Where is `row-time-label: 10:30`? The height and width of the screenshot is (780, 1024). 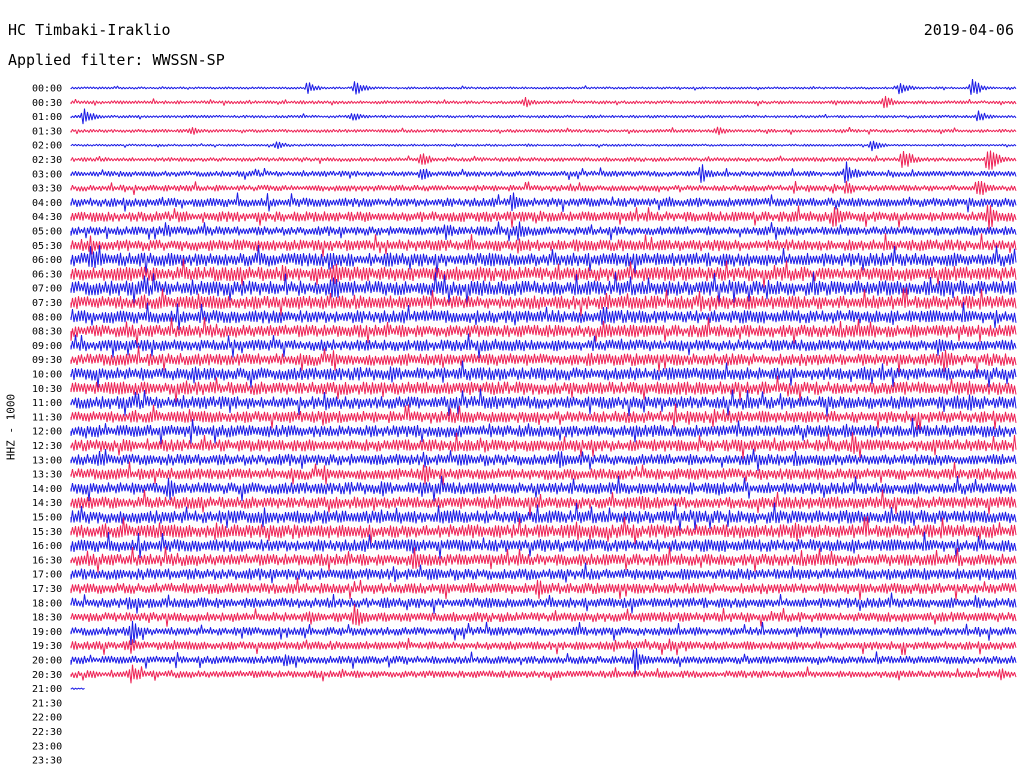
row-time-label: 10:30 is located at coordinates (47, 389).